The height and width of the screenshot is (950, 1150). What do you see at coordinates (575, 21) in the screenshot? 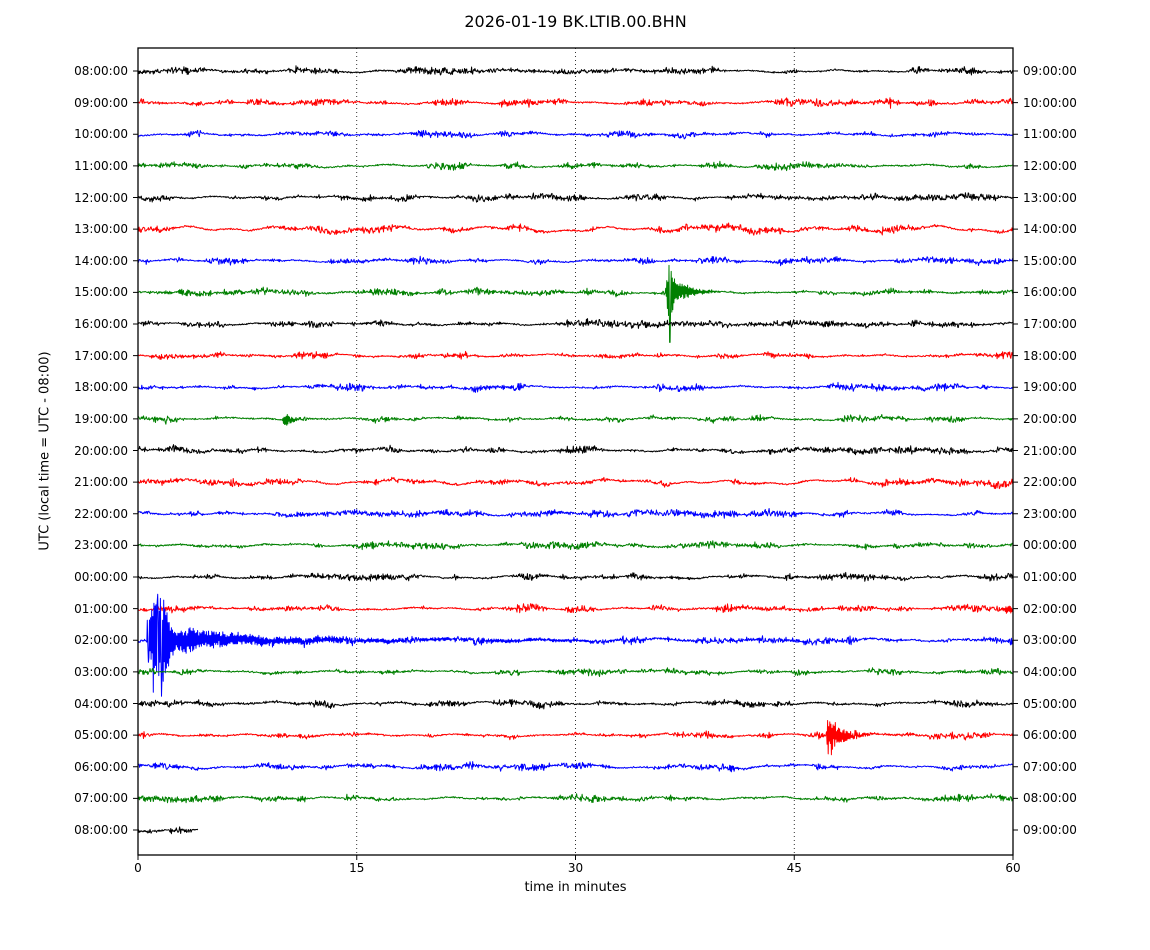
I see `figure-title: 2026-01-19 BK.LTIB.00.BHN` at bounding box center [575, 21].